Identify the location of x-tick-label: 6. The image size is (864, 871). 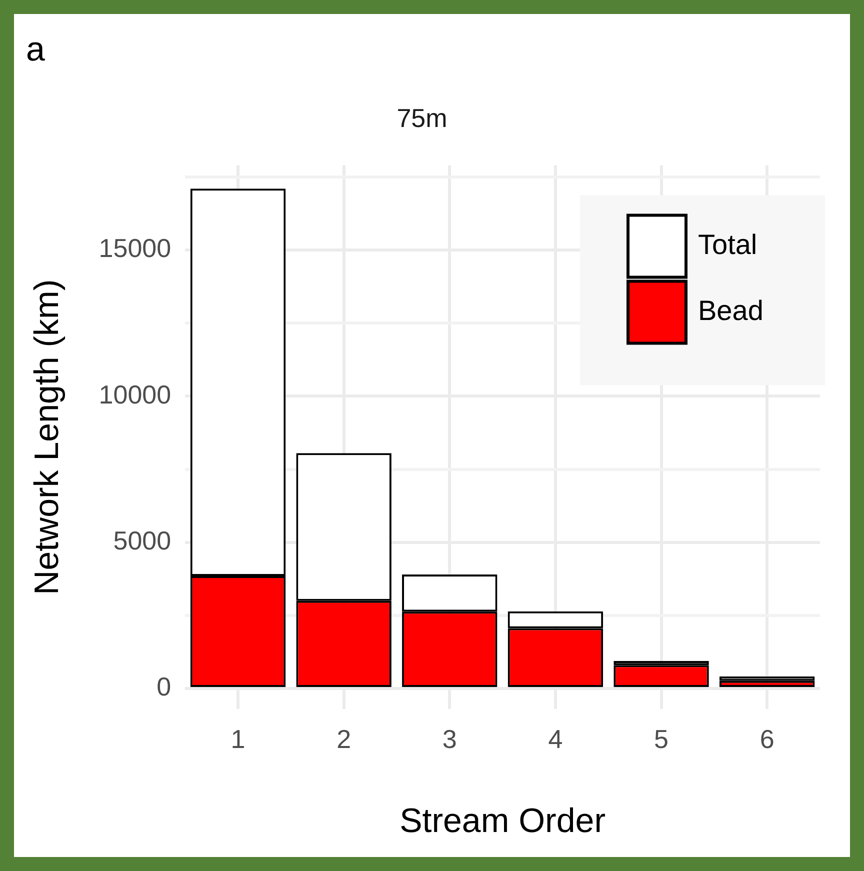
(767, 739).